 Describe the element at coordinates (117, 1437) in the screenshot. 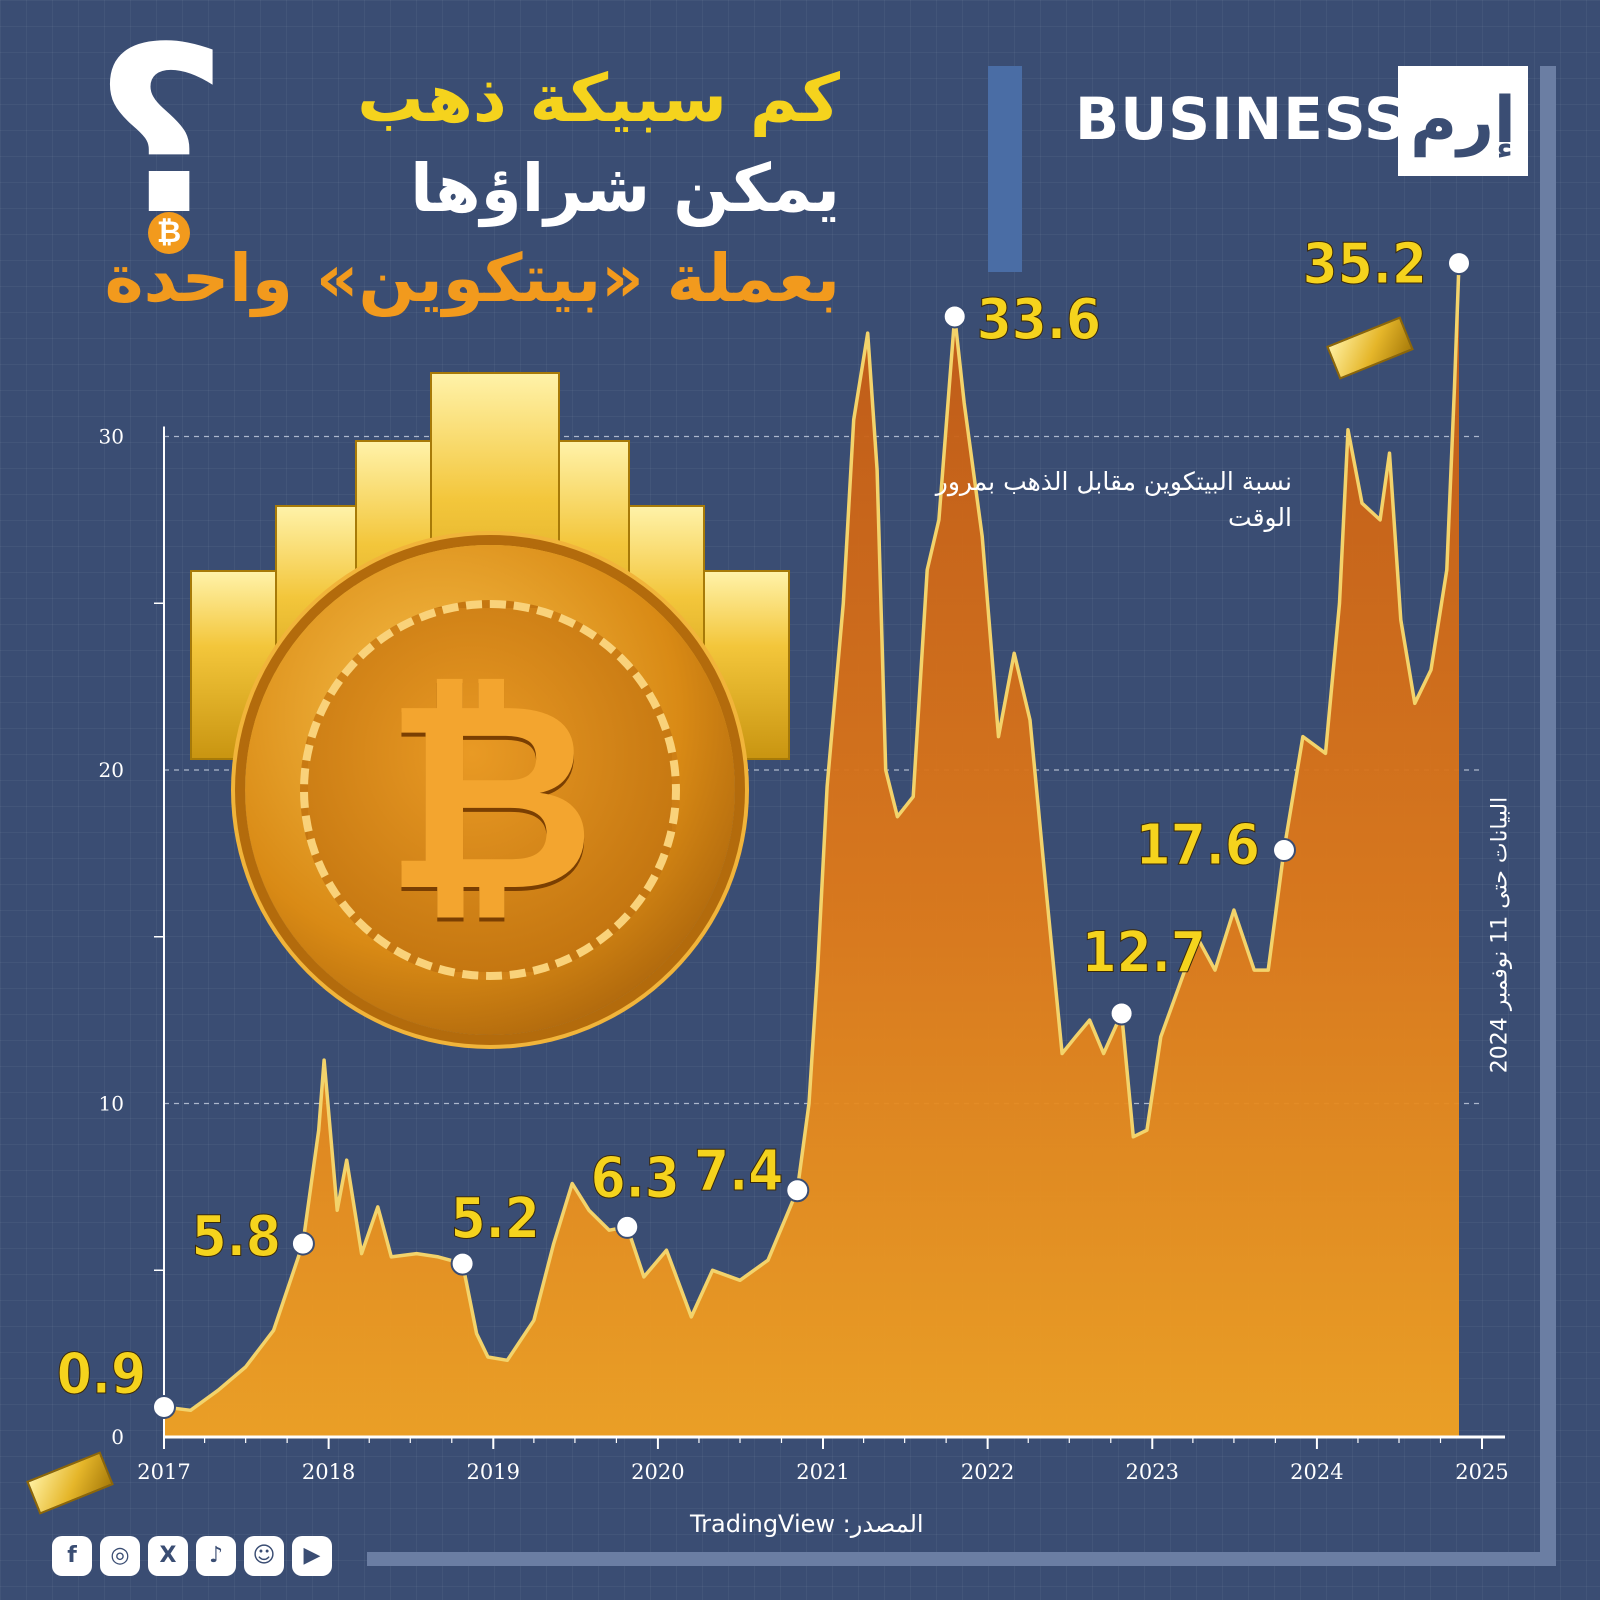

I see `y-tick-label: 0` at that location.